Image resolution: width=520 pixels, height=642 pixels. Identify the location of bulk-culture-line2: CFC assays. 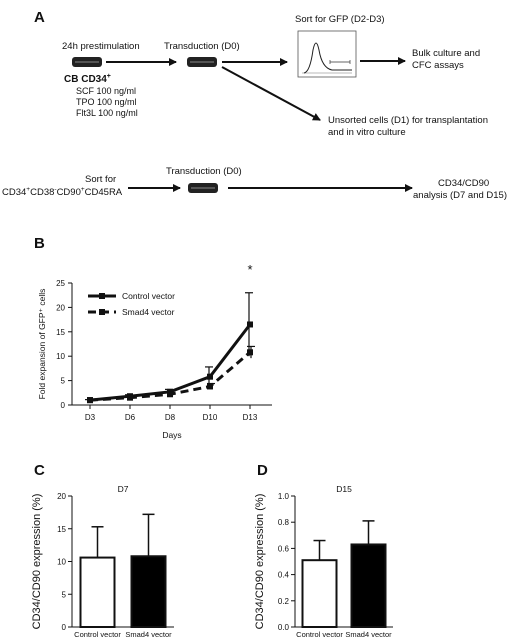
(438, 65).